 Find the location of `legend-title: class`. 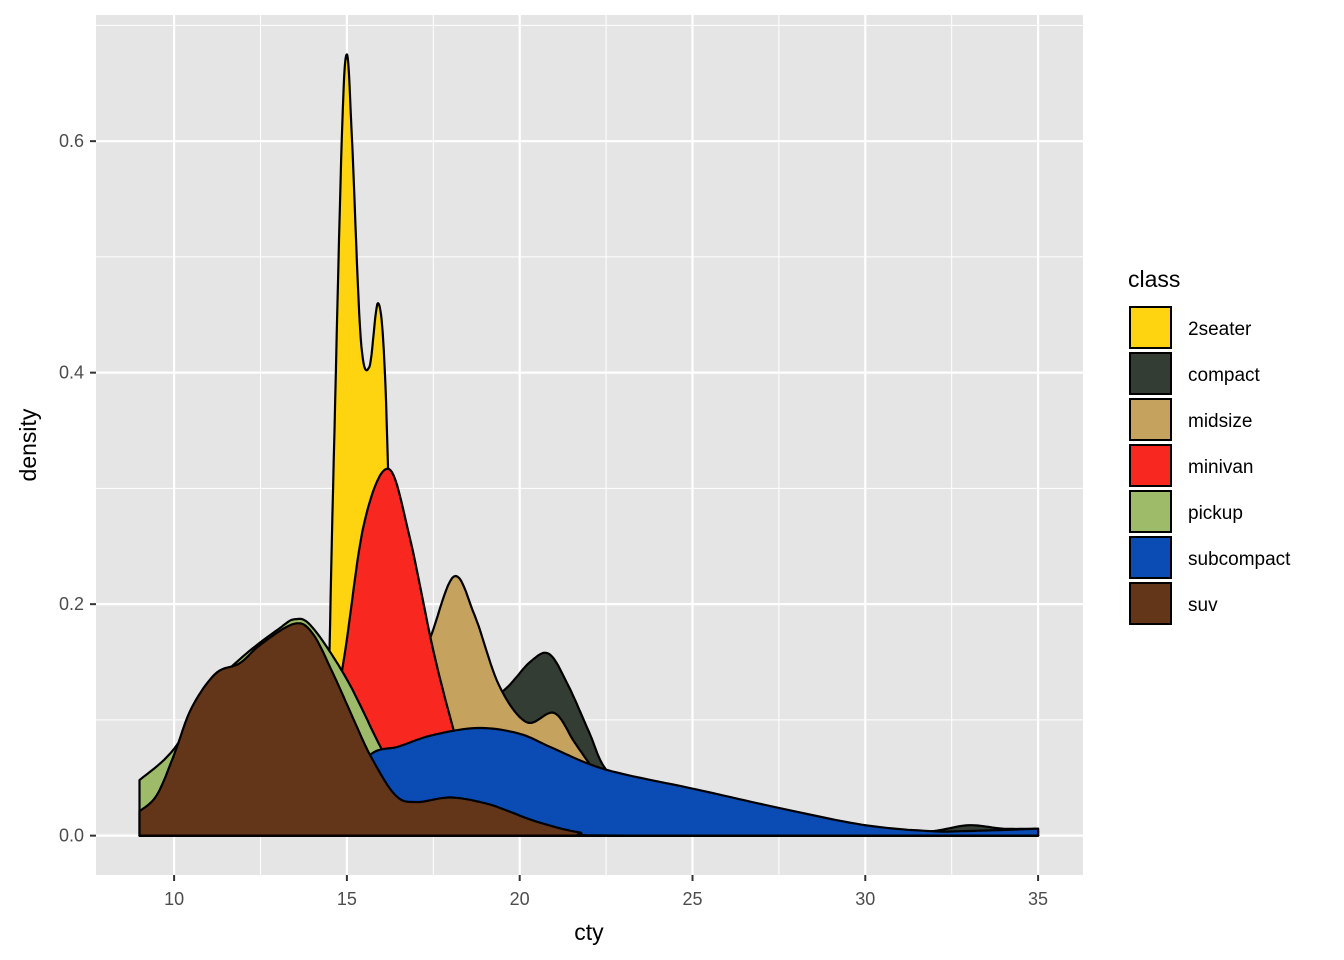

legend-title: class is located at coordinates (1154, 279).